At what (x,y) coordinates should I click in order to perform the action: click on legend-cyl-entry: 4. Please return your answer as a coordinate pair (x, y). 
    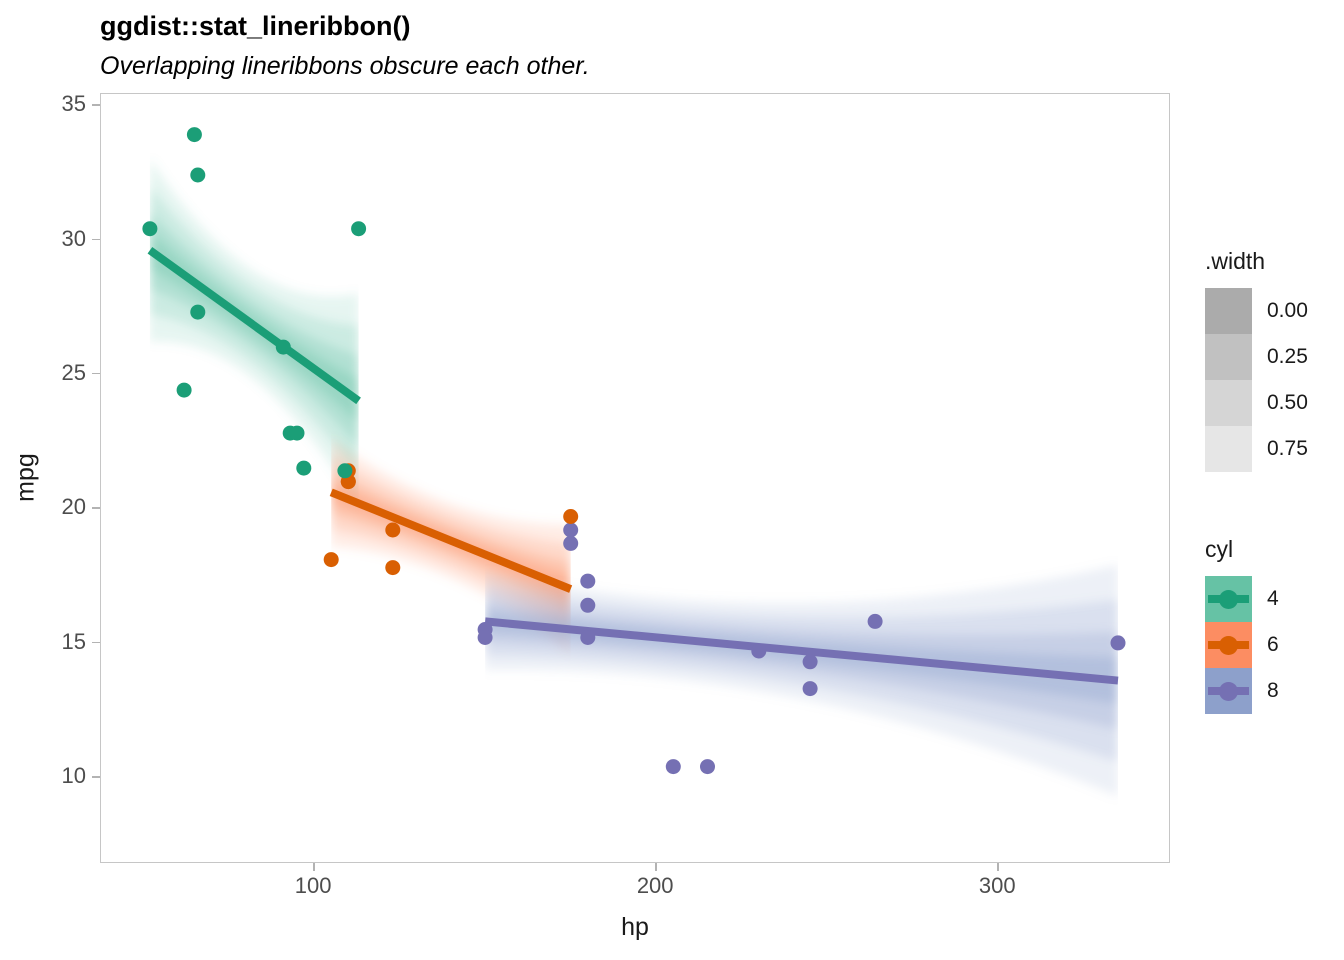
    Looking at the image, I should click on (1242, 599).